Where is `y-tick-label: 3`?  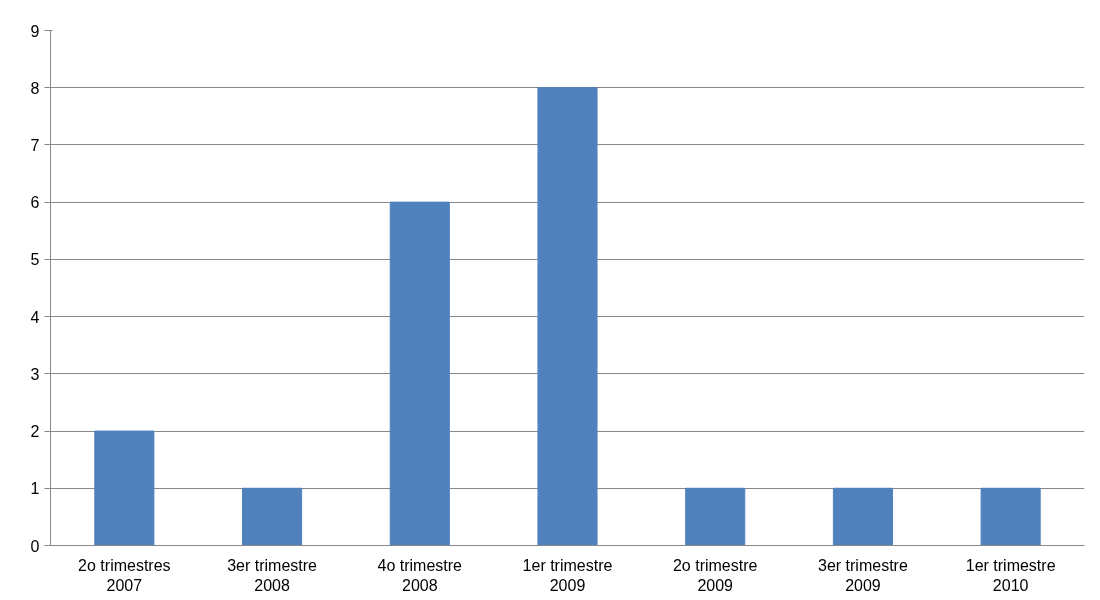
y-tick-label: 3 is located at coordinates (35, 374).